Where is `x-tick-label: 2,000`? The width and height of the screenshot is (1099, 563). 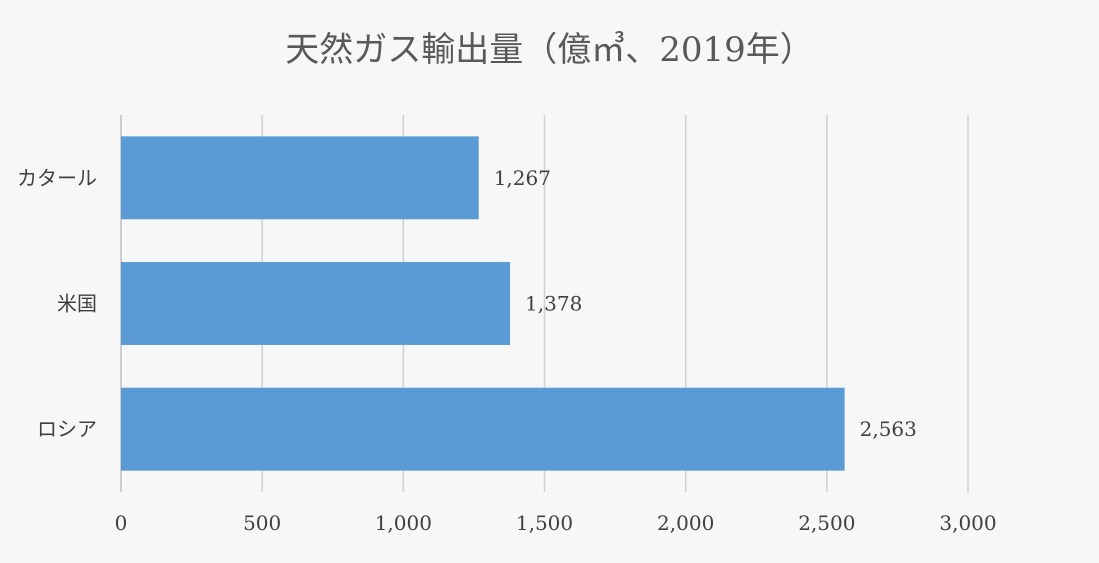
x-tick-label: 2,000 is located at coordinates (685, 523).